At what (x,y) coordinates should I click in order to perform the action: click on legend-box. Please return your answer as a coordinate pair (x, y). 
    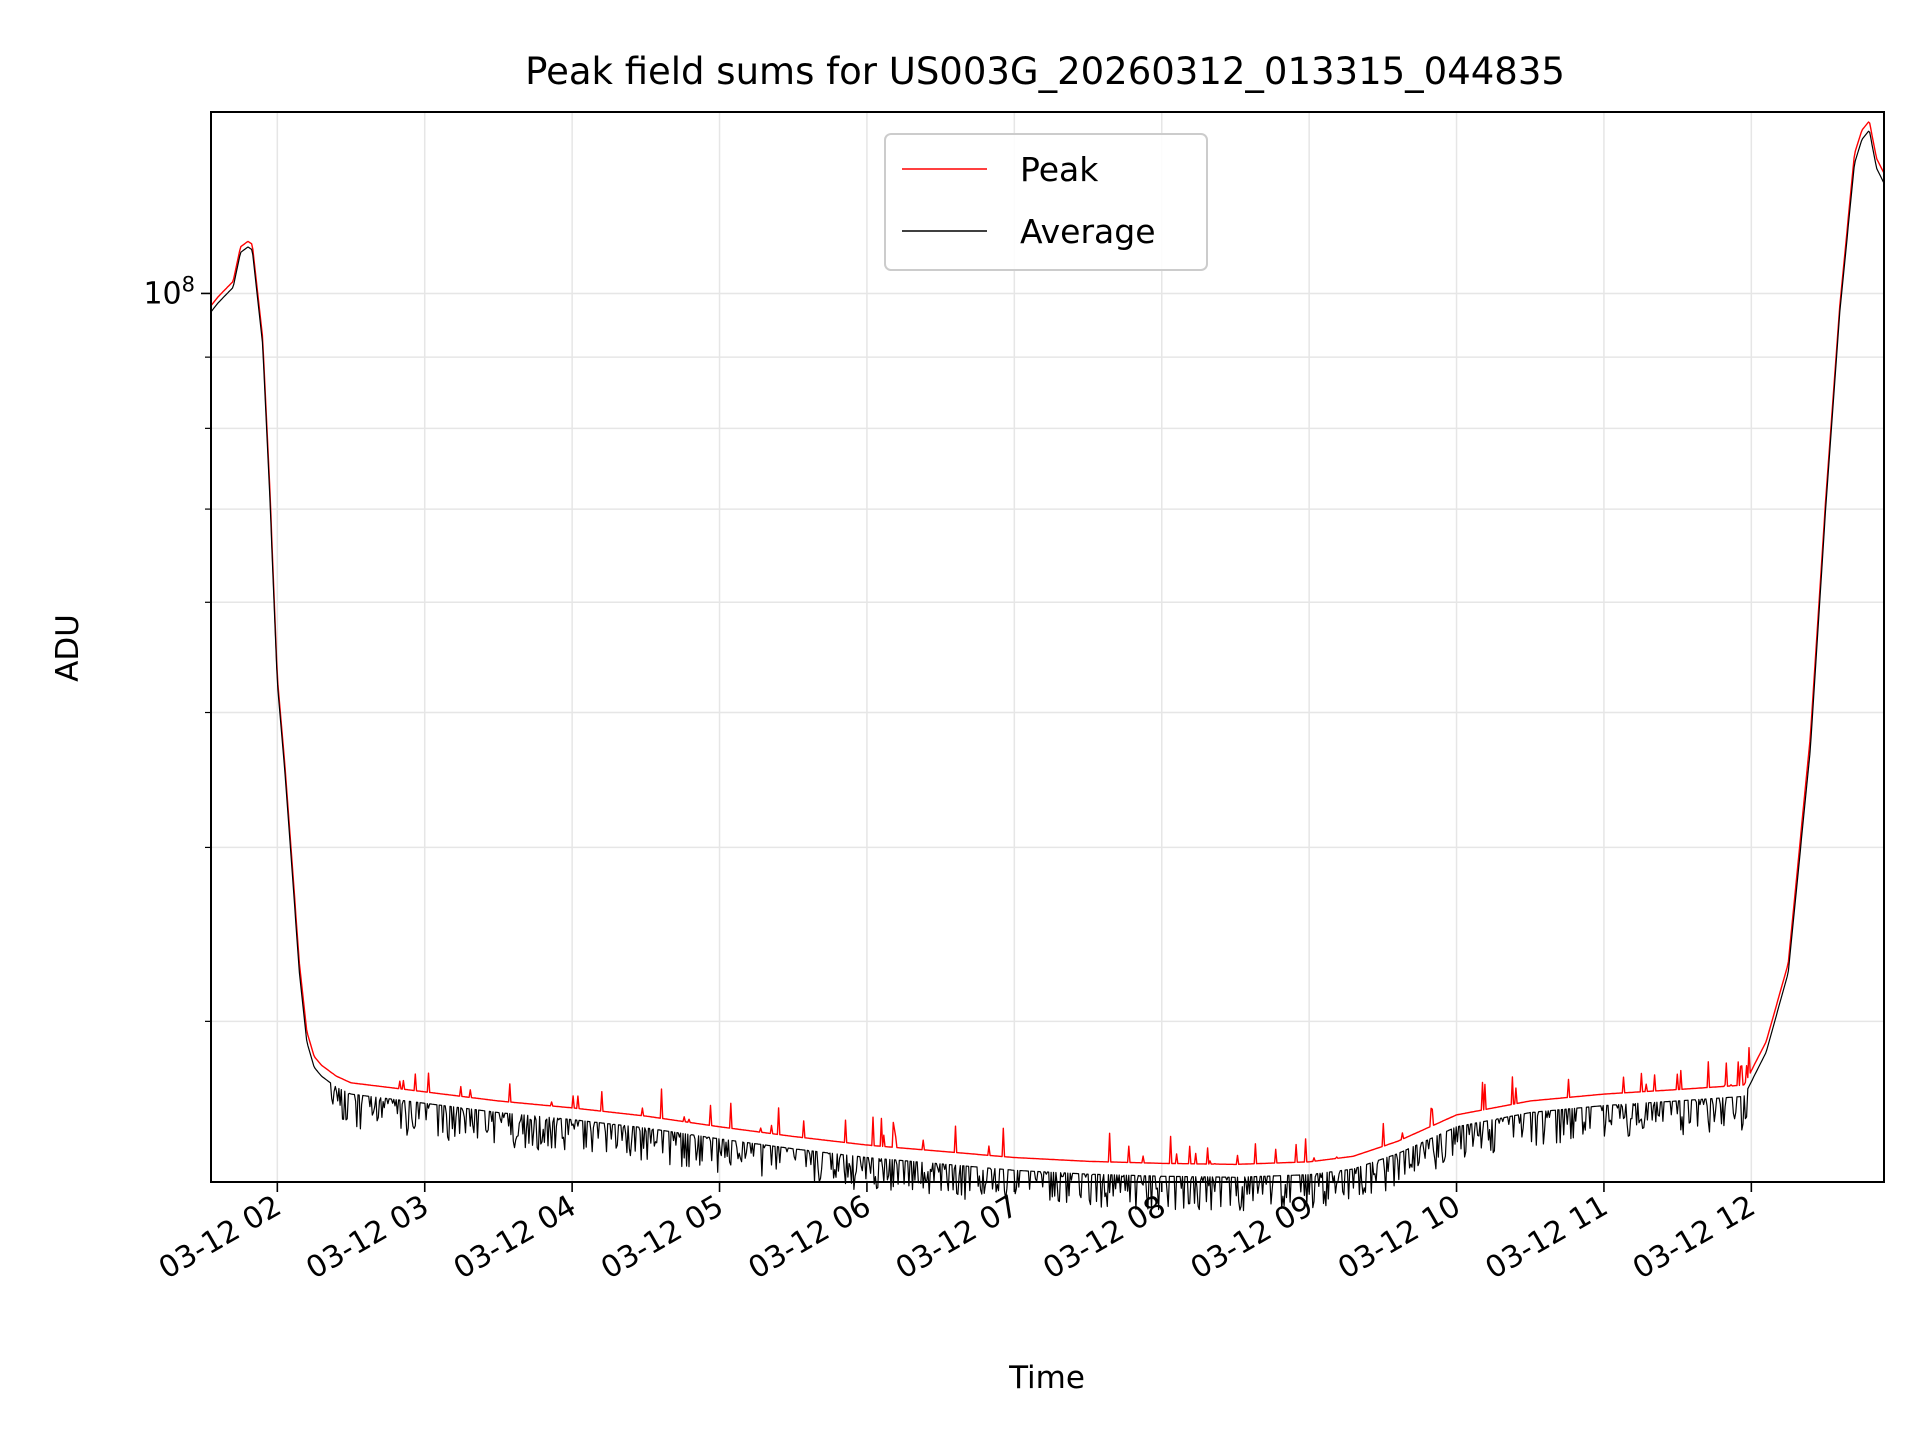
    Looking at the image, I should click on (1046, 202).